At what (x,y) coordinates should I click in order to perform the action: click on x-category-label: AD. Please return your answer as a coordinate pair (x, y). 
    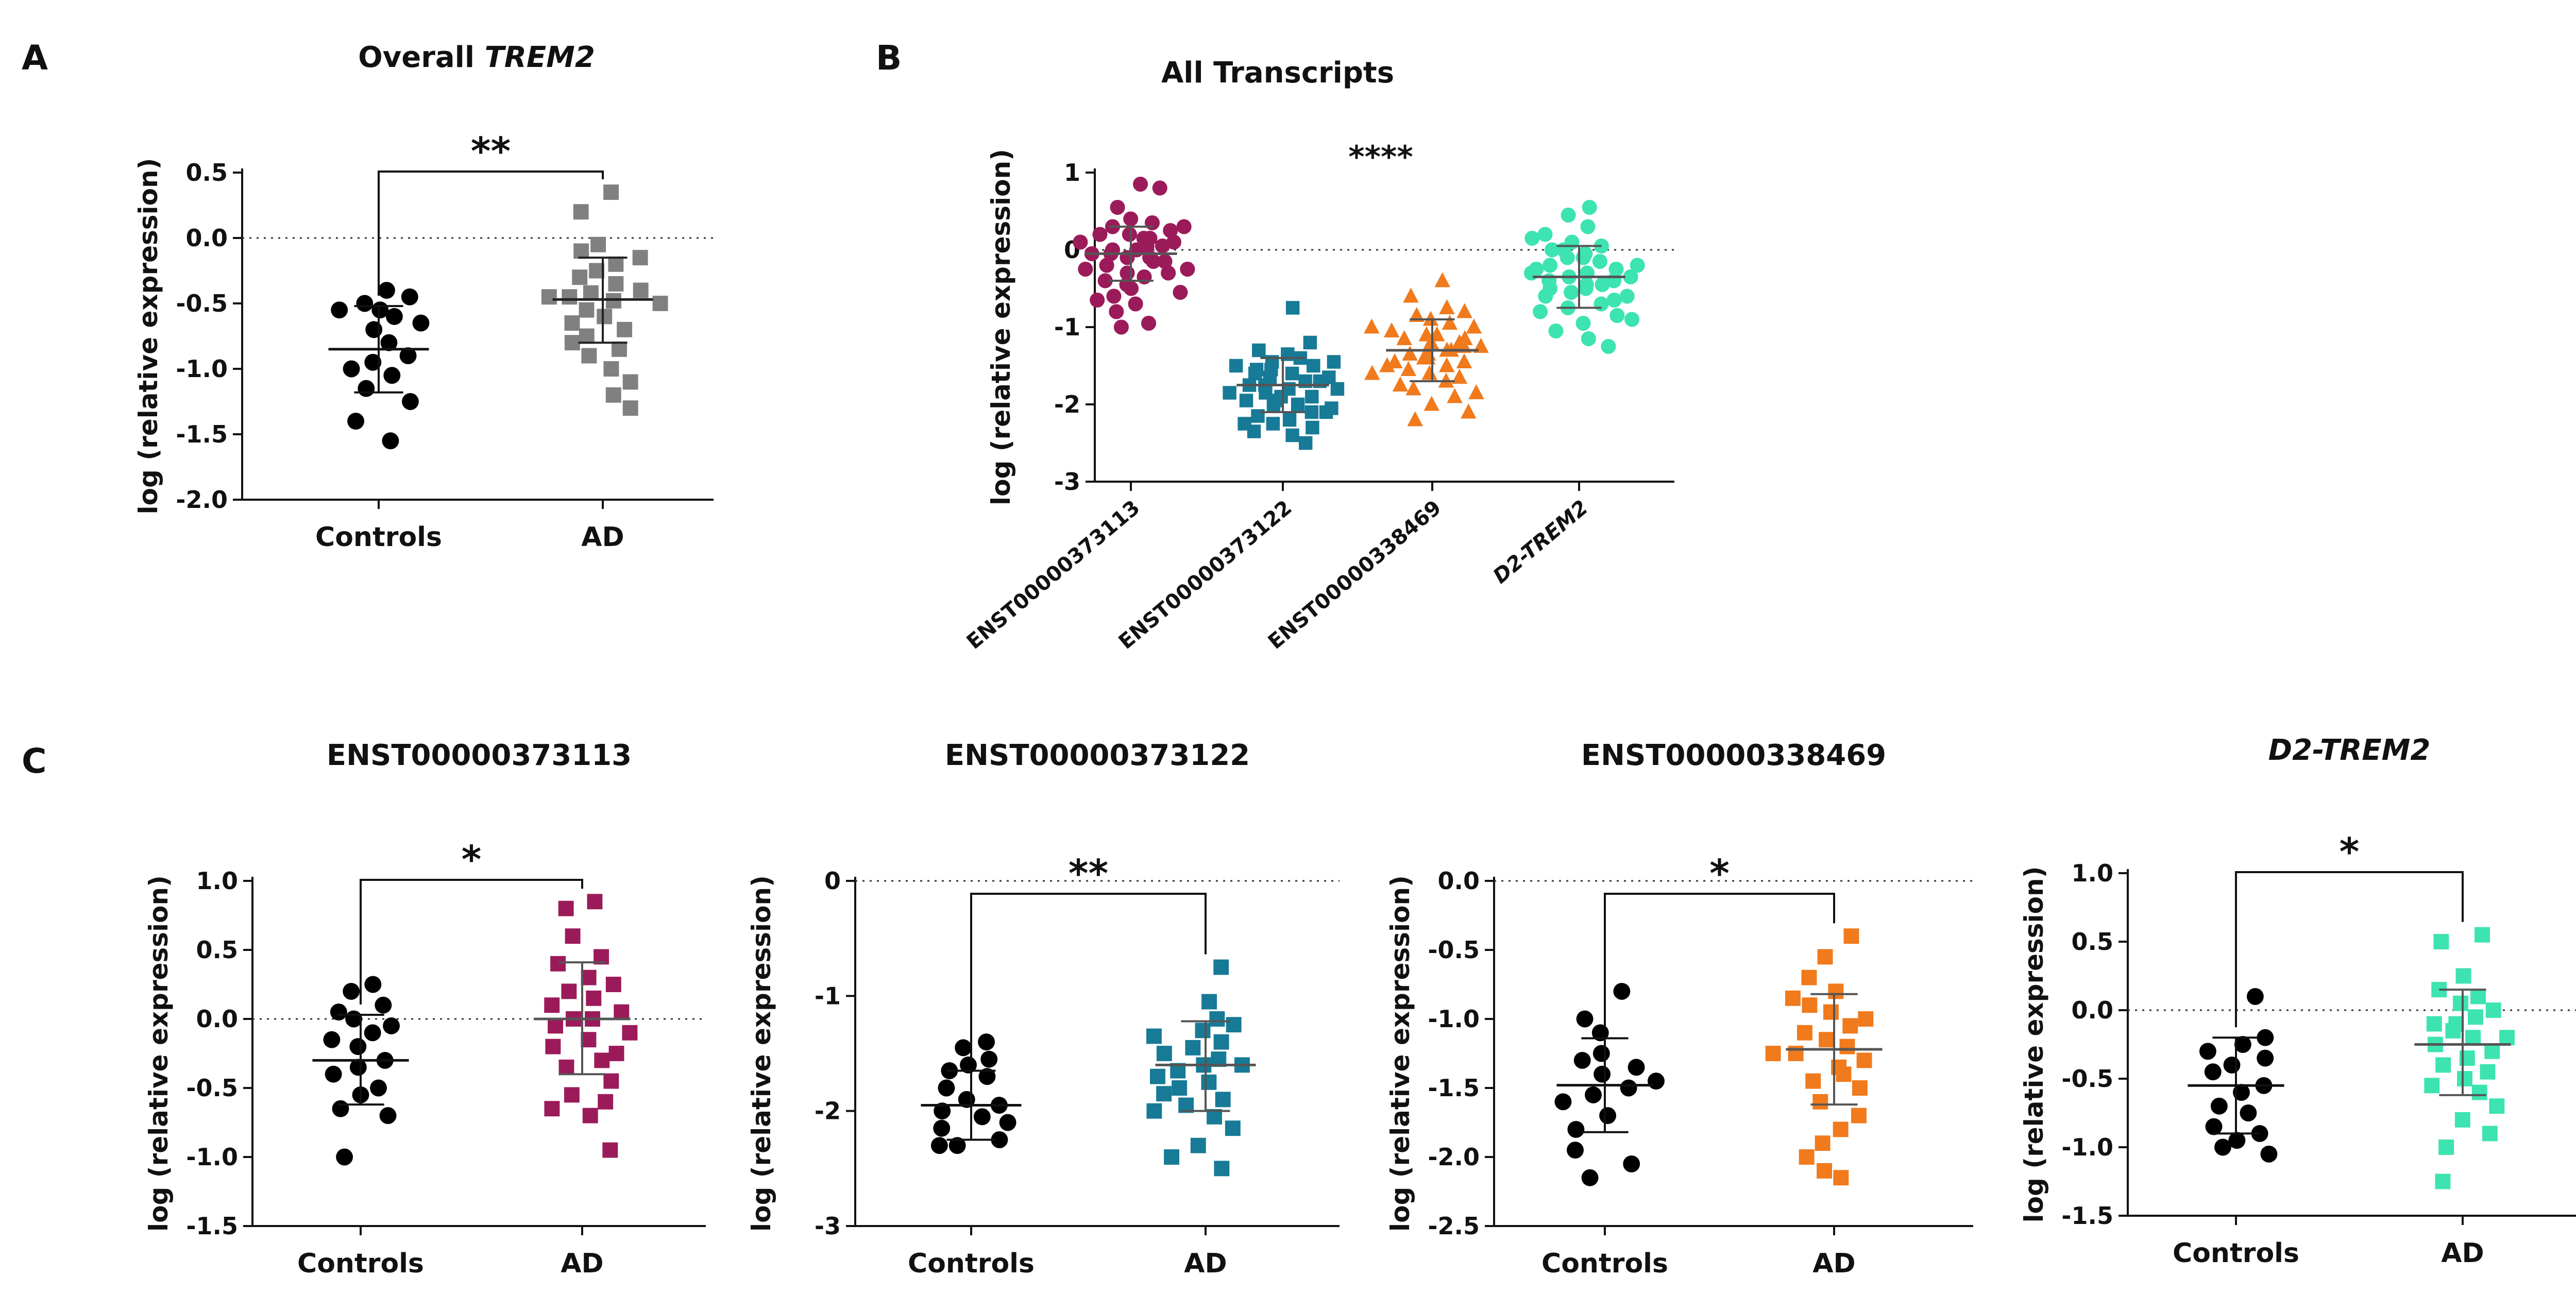
    Looking at the image, I should click on (1205, 1263).